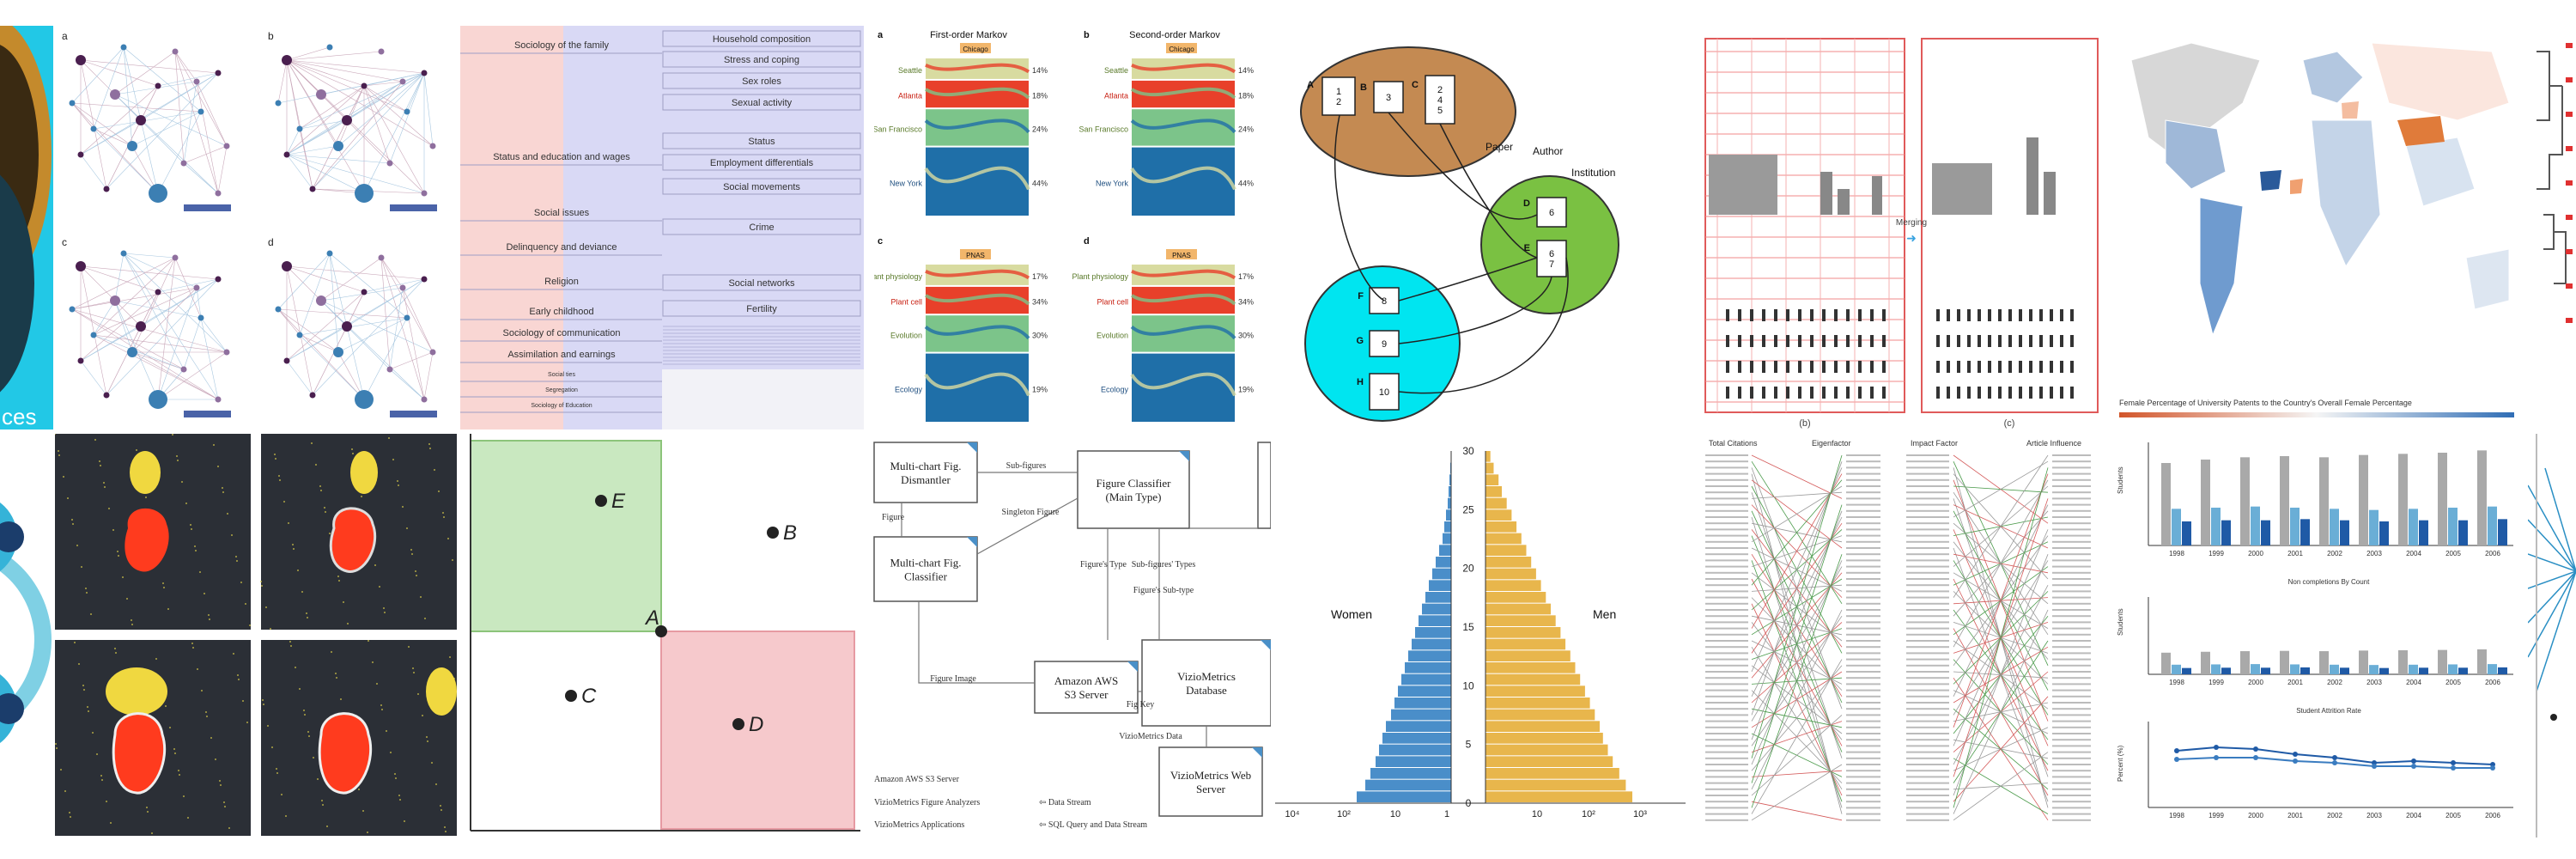  What do you see at coordinates (2413, 554) in the screenshot?
I see `x-tick-label: 2004` at bounding box center [2413, 554].